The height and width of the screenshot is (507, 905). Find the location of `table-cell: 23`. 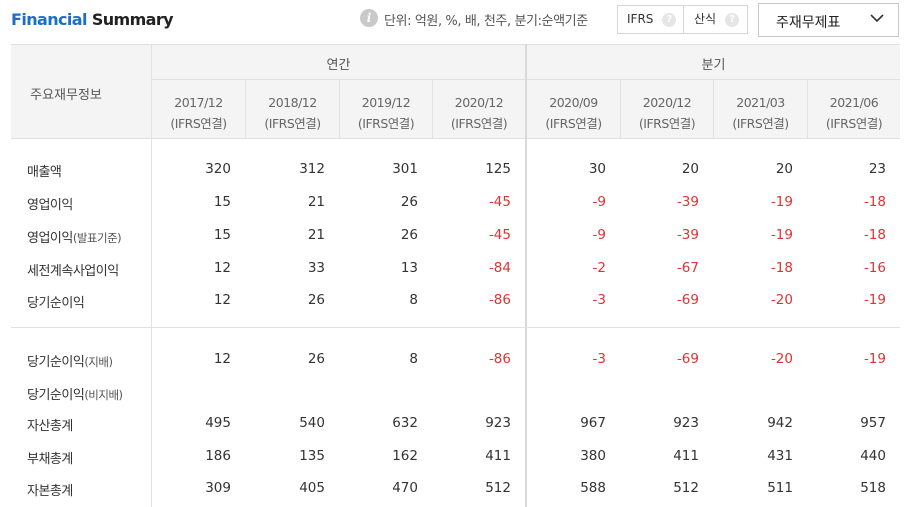

table-cell: 23 is located at coordinates (877, 169).